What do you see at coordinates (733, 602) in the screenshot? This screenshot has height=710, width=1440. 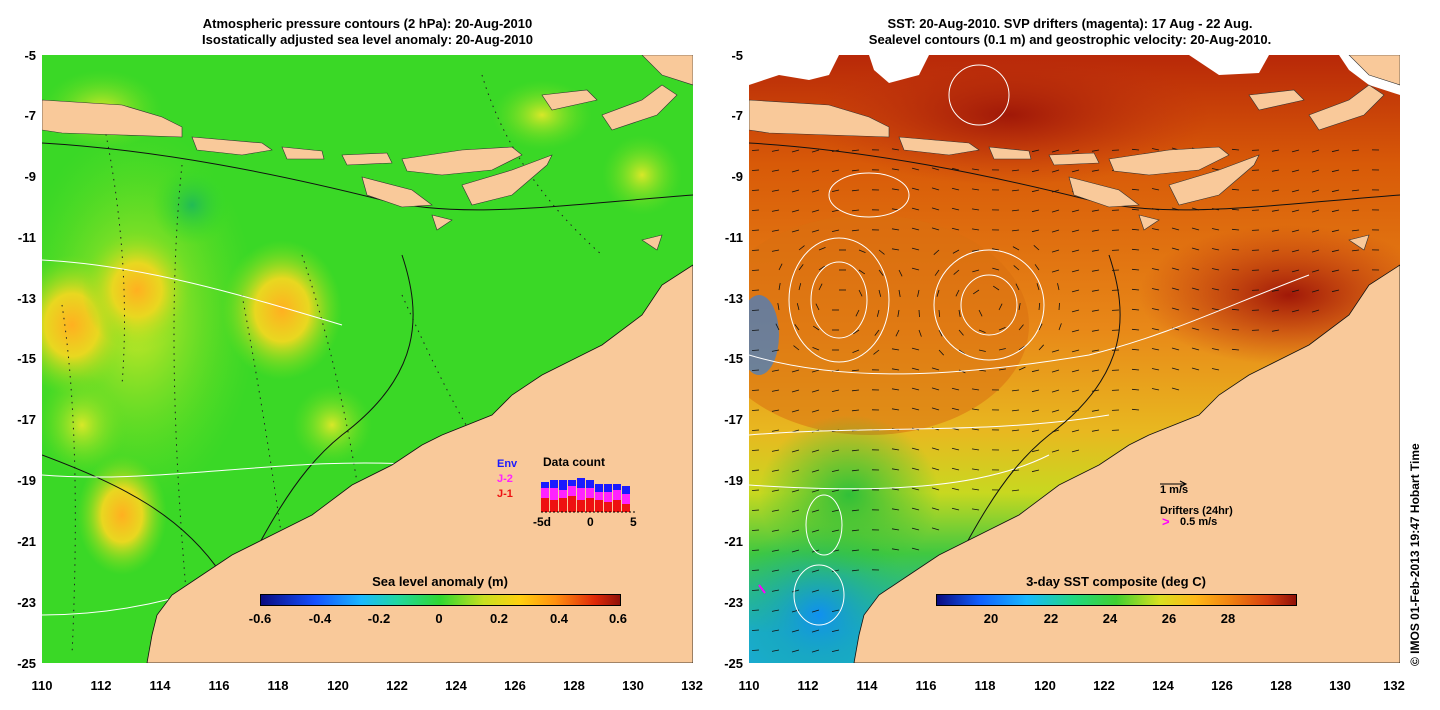 I see `y-tick-label: -23` at bounding box center [733, 602].